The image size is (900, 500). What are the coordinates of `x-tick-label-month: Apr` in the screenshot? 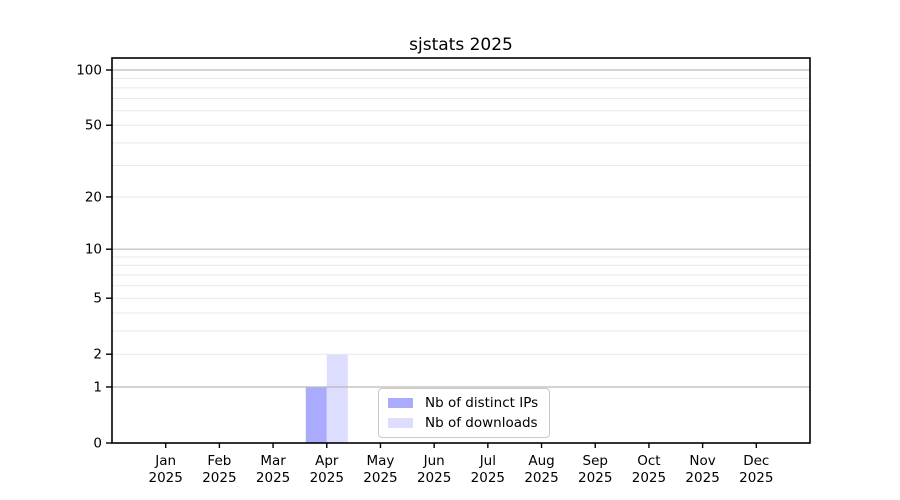 It's located at (327, 461).